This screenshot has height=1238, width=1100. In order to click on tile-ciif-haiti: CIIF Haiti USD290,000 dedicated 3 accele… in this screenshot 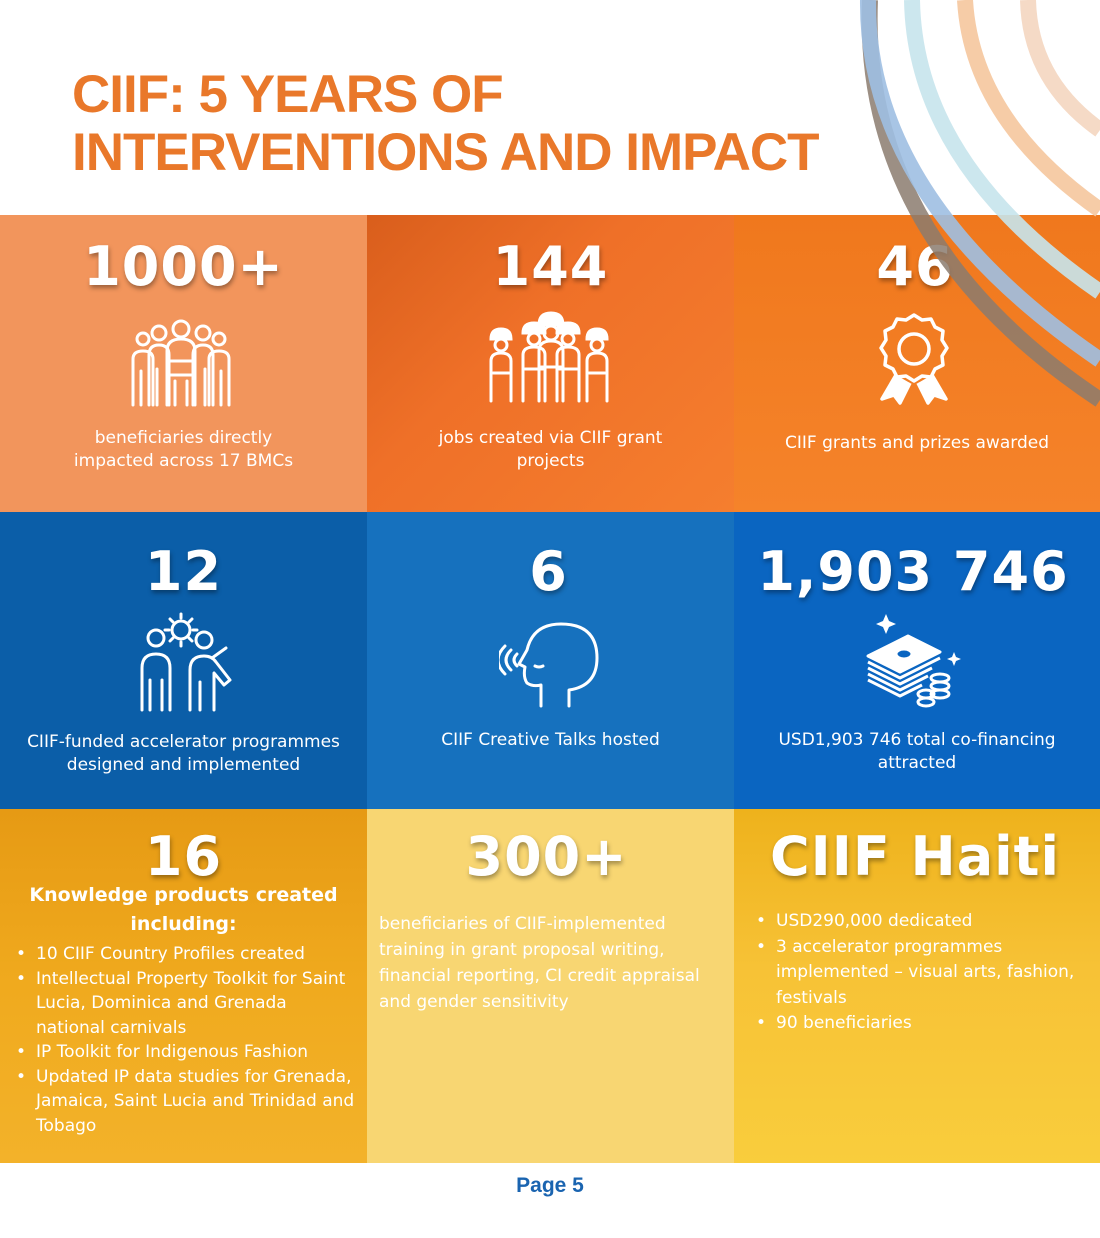, I will do `click(917, 986)`.